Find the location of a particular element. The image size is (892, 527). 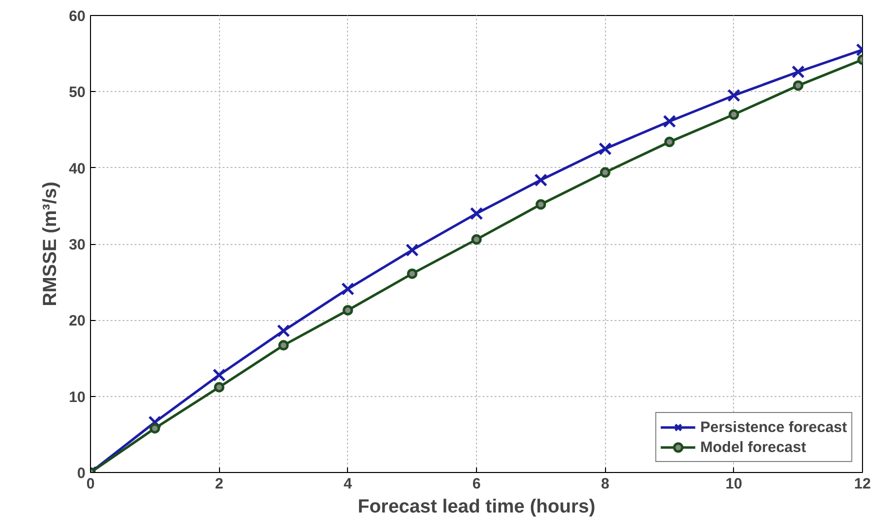

x-tick-label: 2 is located at coordinates (219, 484).